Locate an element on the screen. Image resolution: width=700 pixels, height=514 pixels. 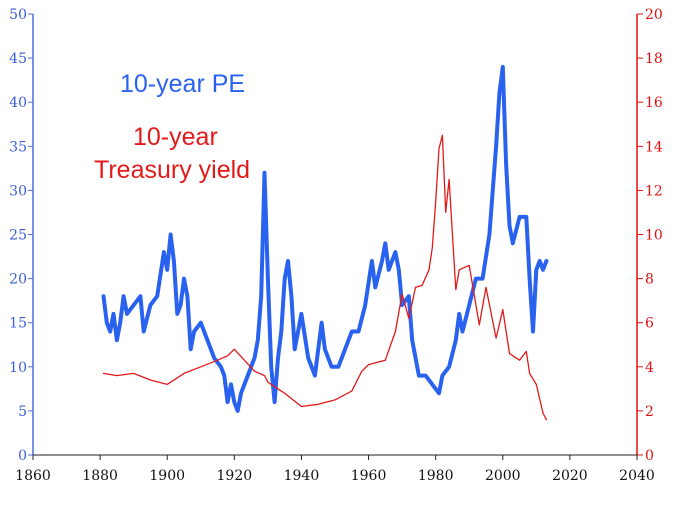
left-tick-label: 25 is located at coordinates (18, 236).